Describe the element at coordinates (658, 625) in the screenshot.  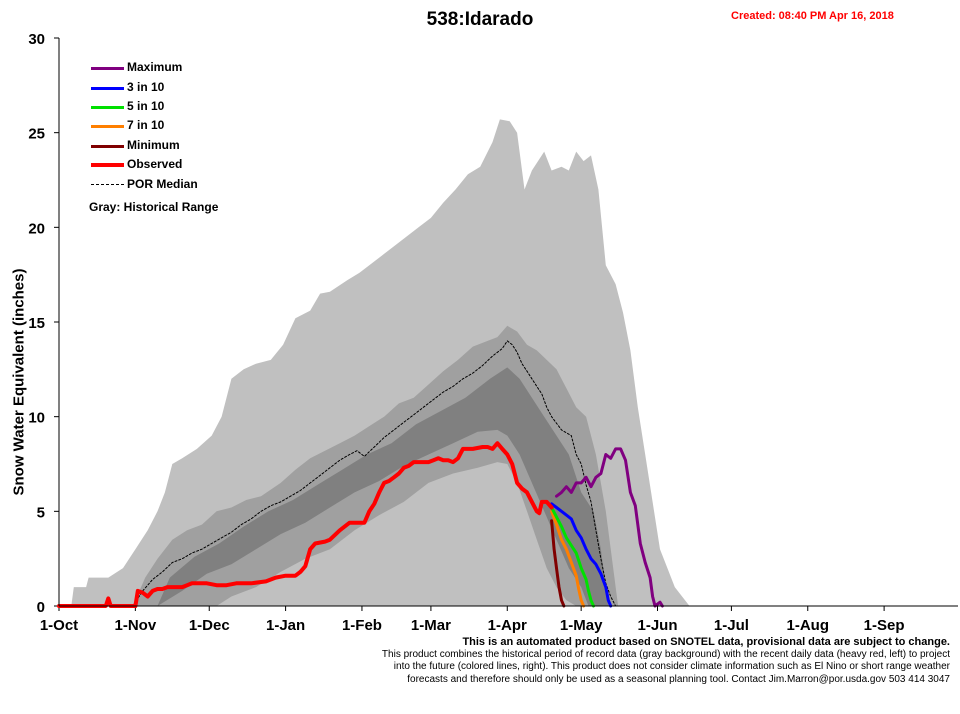
I see `x-tick-label-1-jun: 1-Jun` at that location.